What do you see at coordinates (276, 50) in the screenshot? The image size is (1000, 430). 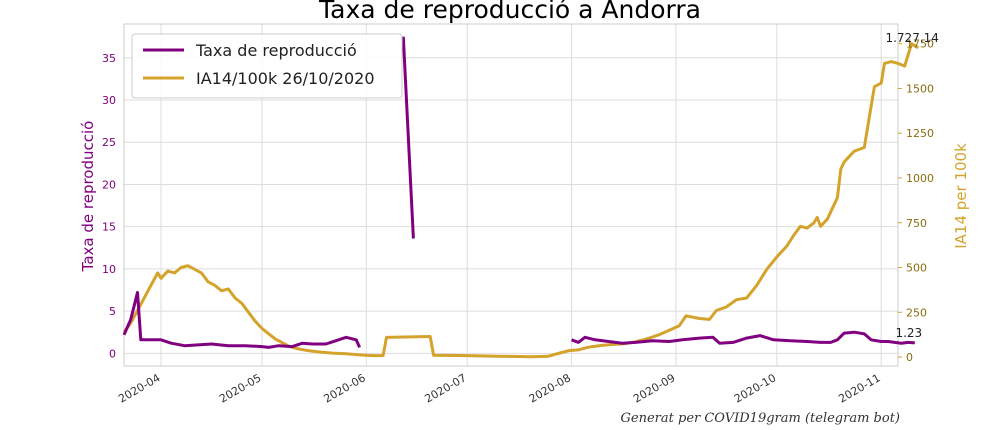 I see `legend-label-r: Taxa de reproducció` at bounding box center [276, 50].